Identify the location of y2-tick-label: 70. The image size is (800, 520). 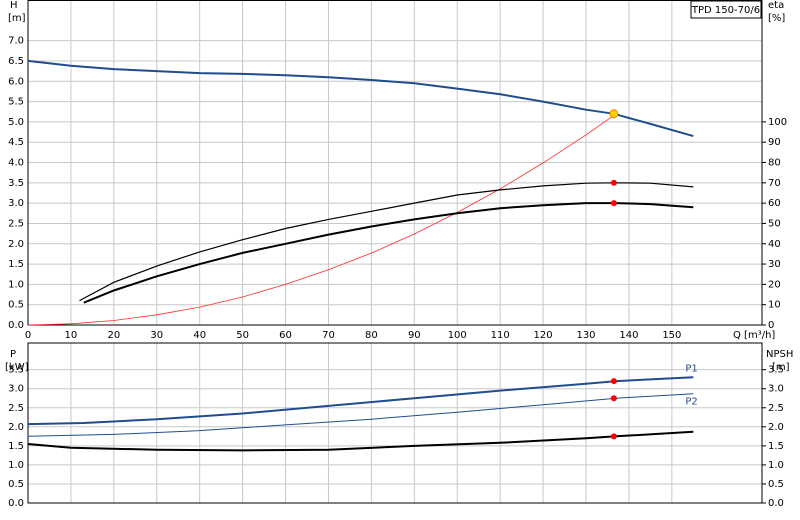
(774, 183).